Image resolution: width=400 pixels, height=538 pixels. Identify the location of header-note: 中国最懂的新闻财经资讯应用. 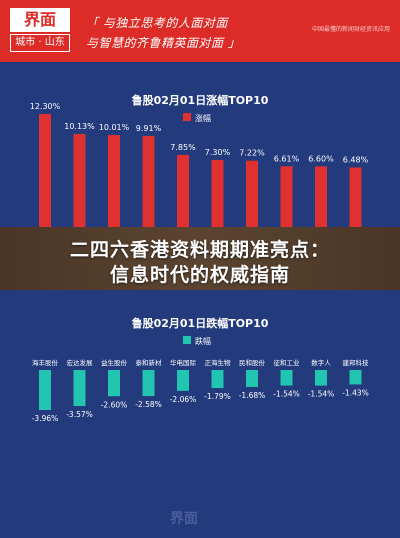
(350, 29).